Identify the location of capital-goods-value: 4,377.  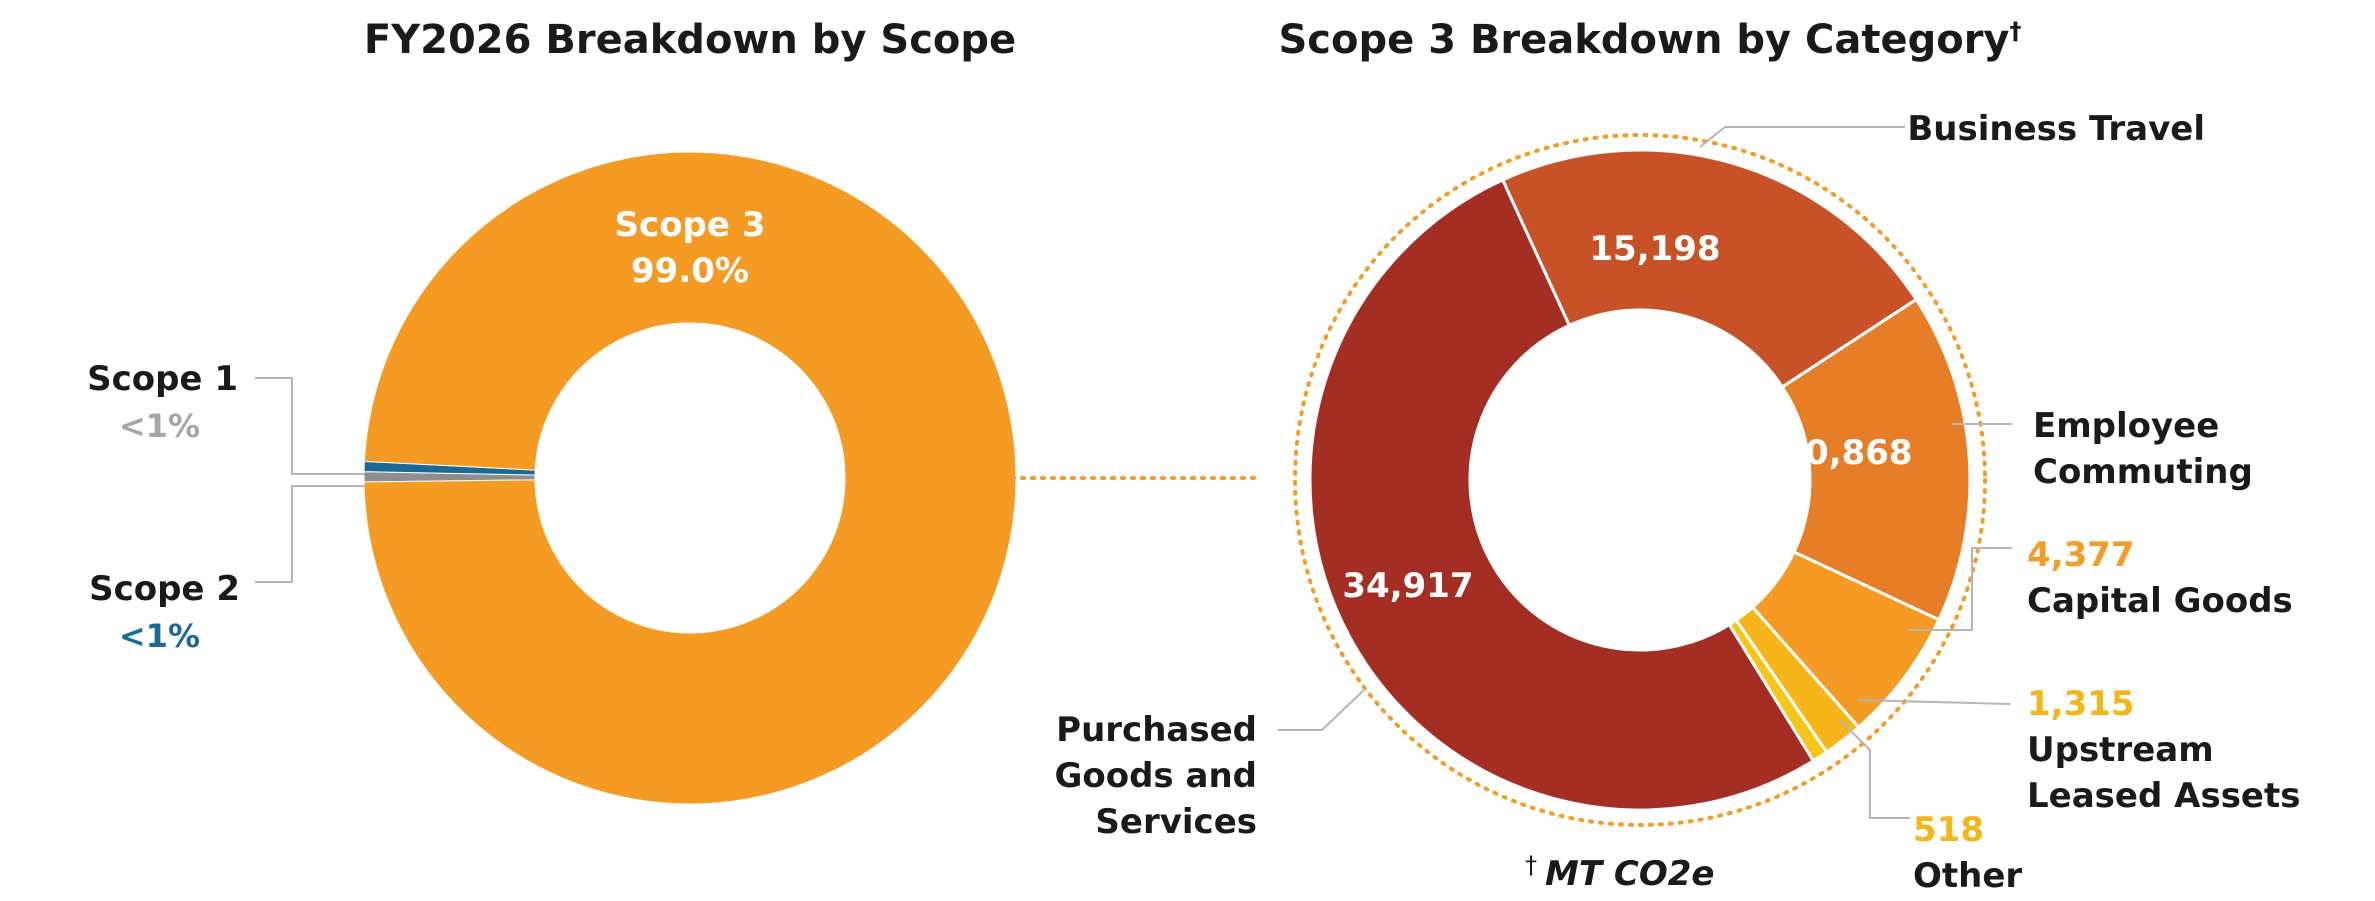
(2081, 555).